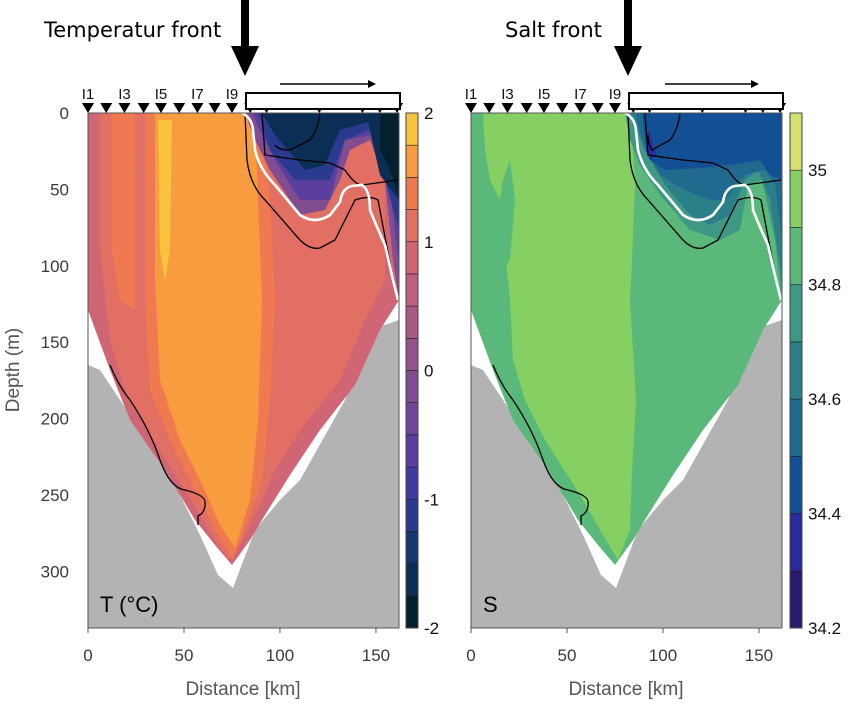 This screenshot has height=708, width=850. Describe the element at coordinates (431, 499) in the screenshot. I see `colorbar-tick-label: -1` at that location.